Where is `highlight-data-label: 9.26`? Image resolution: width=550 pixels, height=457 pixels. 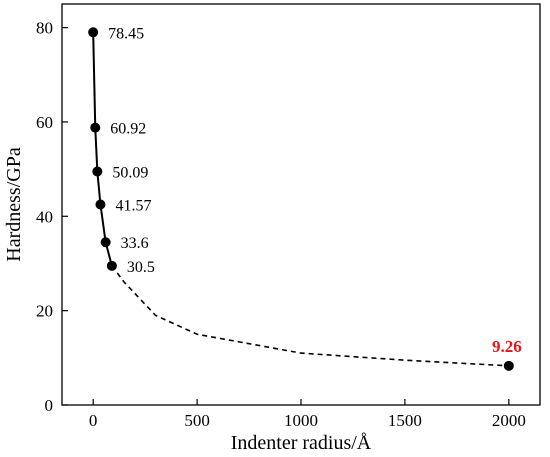
highlight-data-label: 9.26 is located at coordinates (507, 346).